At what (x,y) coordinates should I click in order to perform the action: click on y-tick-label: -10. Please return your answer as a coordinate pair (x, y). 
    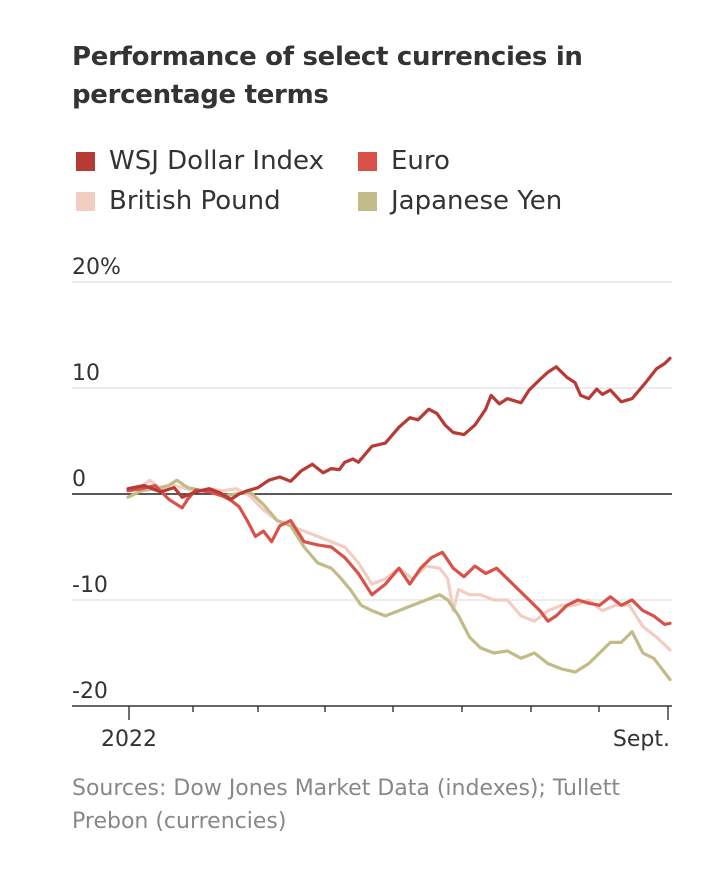
    Looking at the image, I should click on (90, 585).